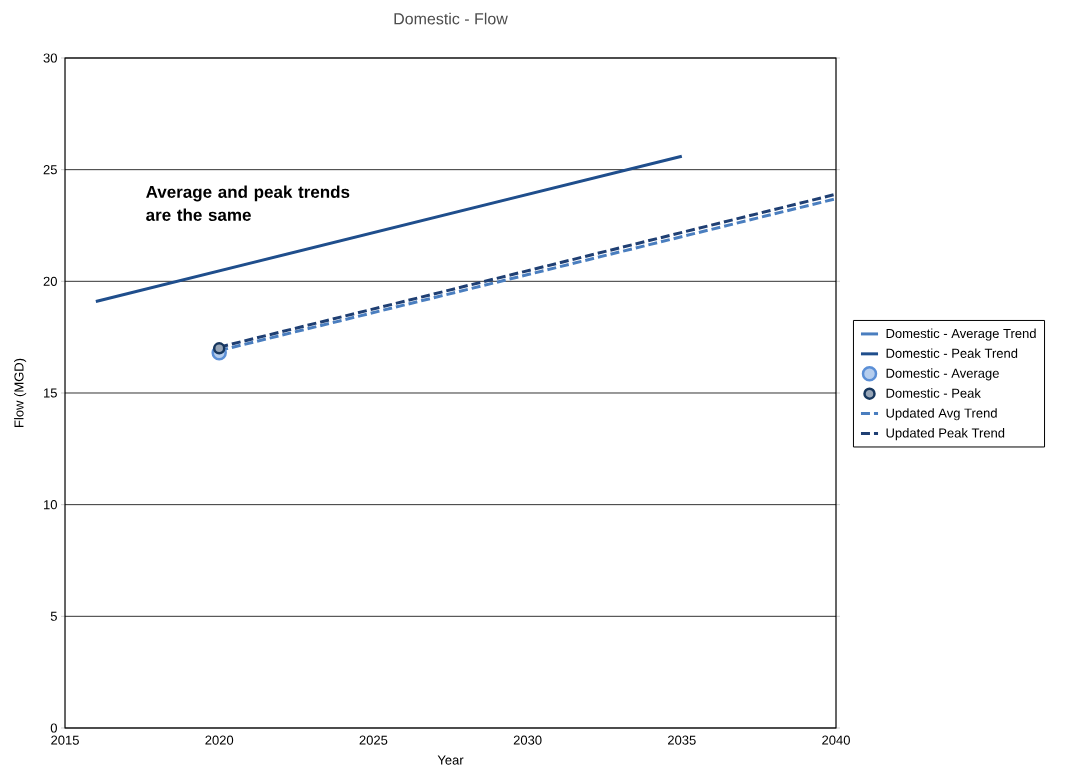 This screenshot has width=1090, height=782. What do you see at coordinates (50, 170) in the screenshot?
I see `y-tick-label: 25` at bounding box center [50, 170].